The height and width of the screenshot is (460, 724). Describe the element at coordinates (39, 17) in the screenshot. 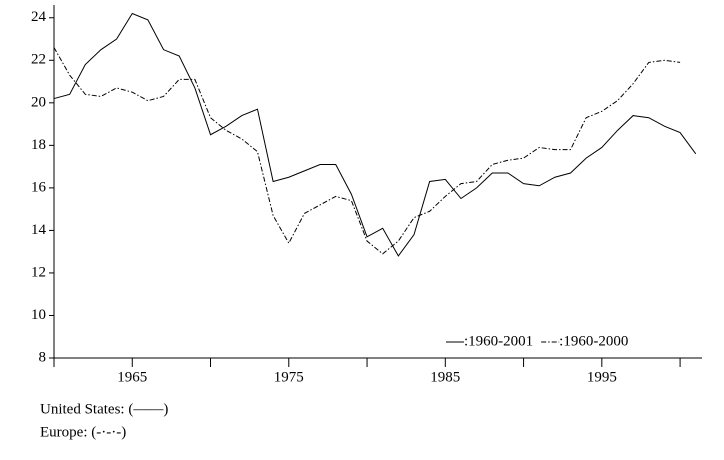

I see `y-tick-label: 24` at that location.